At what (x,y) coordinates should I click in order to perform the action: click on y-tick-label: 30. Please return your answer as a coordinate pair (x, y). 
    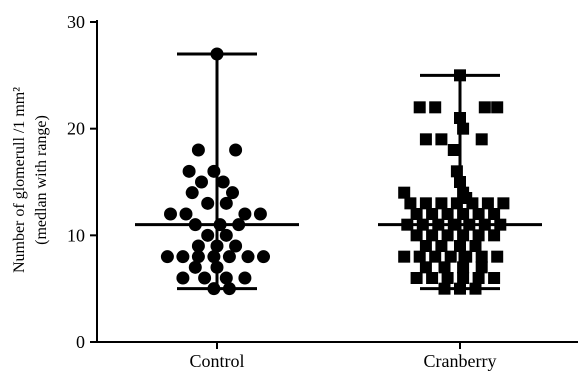
    Looking at the image, I should click on (76, 22).